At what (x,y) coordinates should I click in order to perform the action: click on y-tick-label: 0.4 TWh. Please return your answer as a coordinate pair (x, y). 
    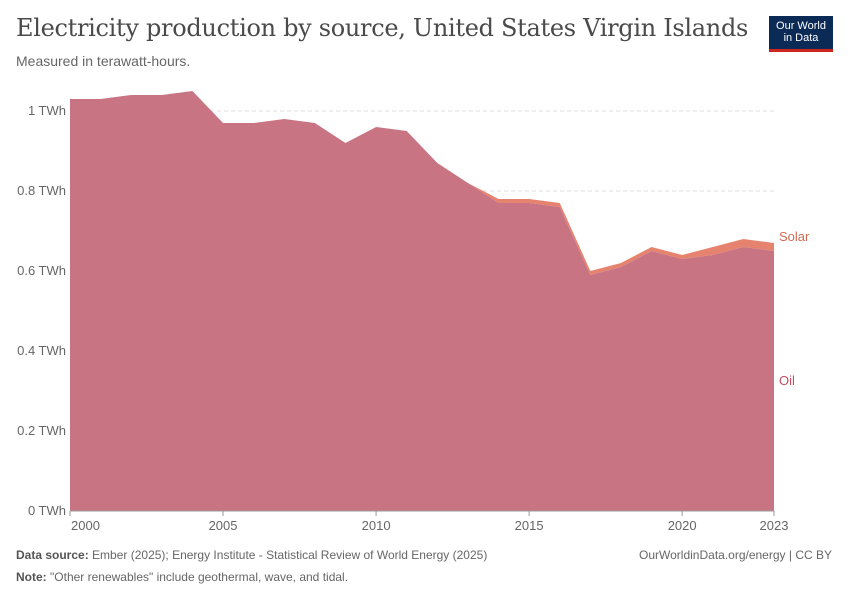
    Looking at the image, I should click on (41, 350).